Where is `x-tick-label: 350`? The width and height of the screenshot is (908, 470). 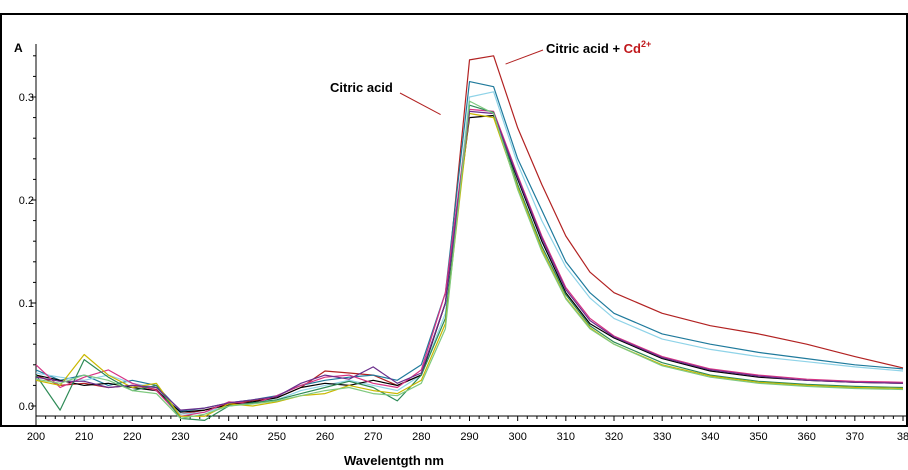
x-tick-label: 350 is located at coordinates (758, 437).